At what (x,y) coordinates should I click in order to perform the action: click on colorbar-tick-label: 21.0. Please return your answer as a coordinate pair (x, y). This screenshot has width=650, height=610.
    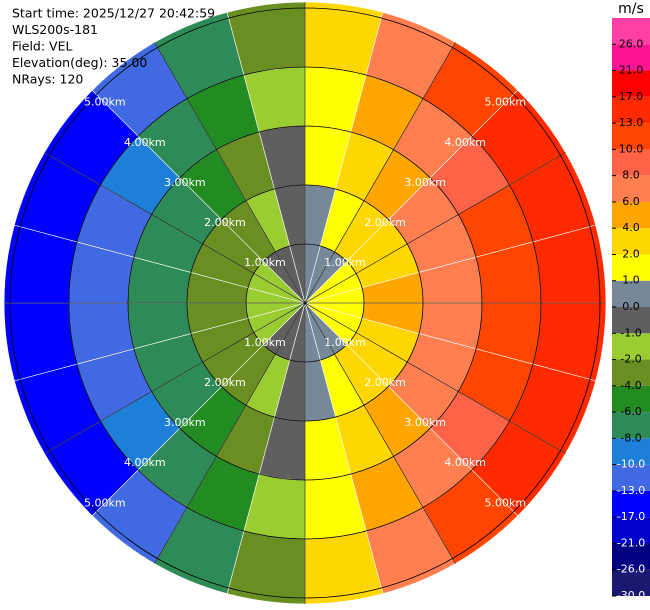
    Looking at the image, I should click on (631, 70).